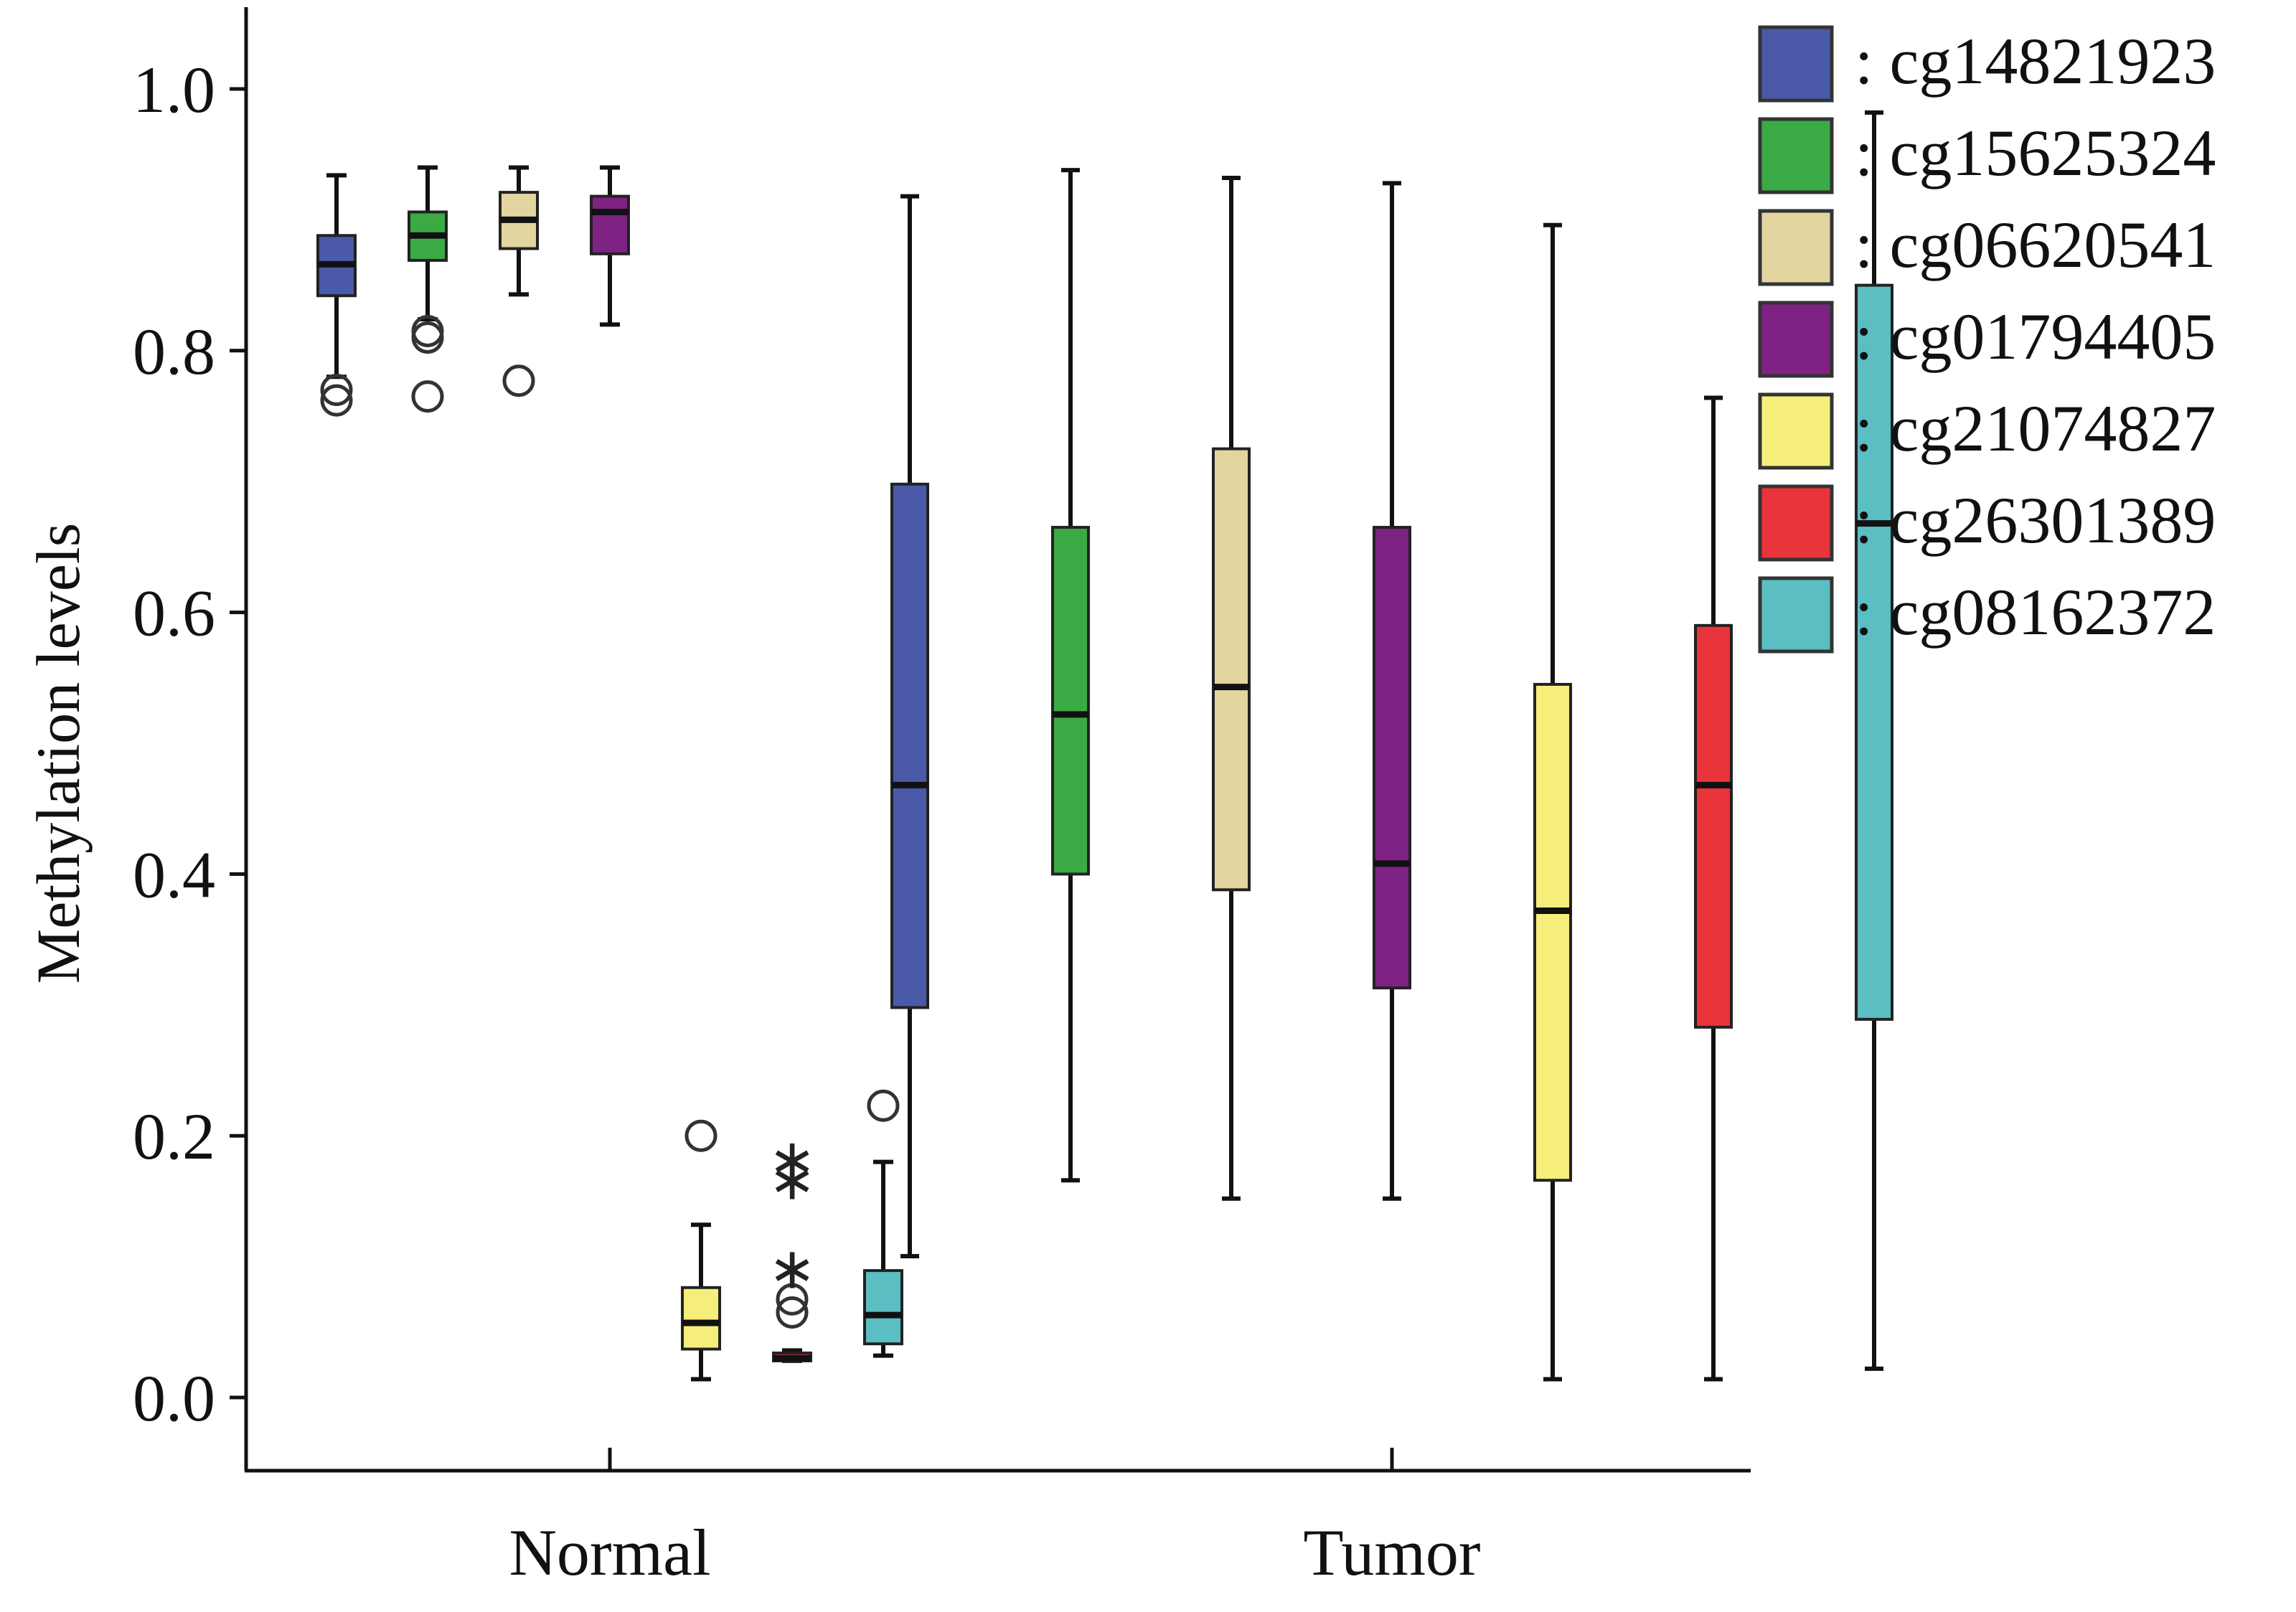 The height and width of the screenshot is (1612, 2296). What do you see at coordinates (174, 613) in the screenshot?
I see `y-tick-label: 0.6` at bounding box center [174, 613].